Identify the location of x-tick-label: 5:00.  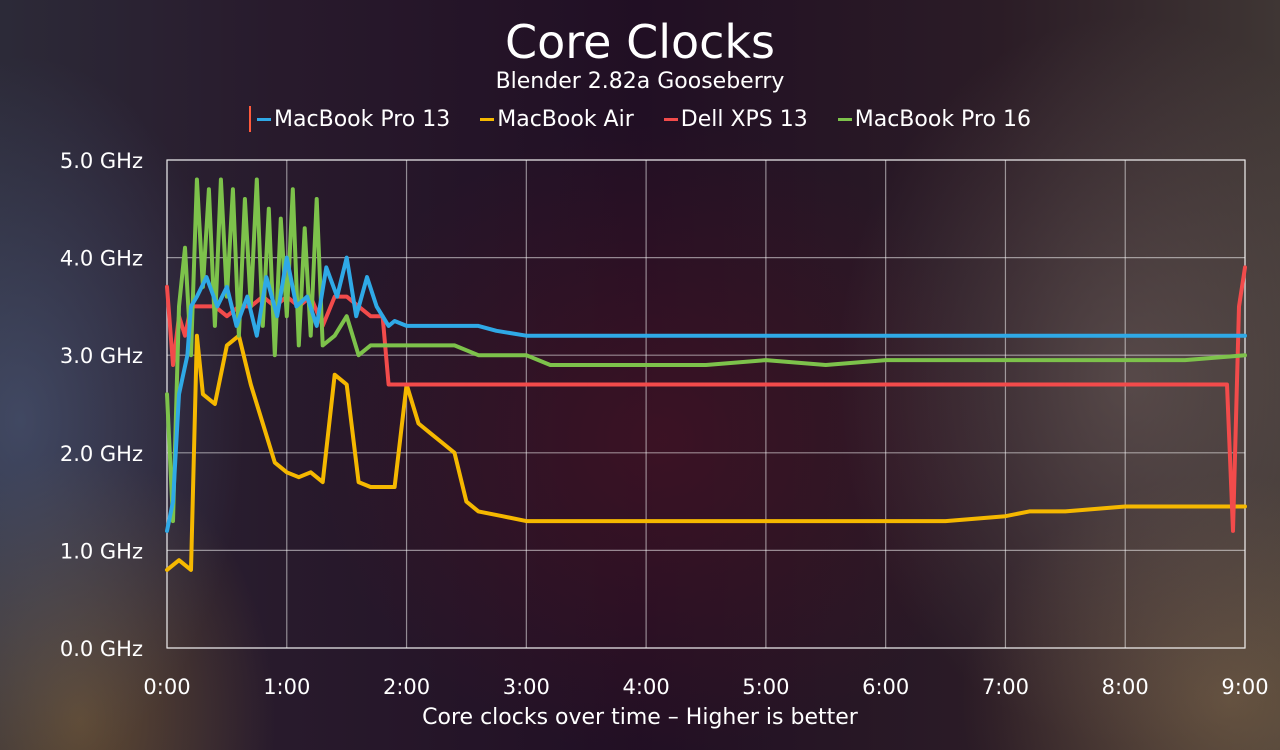
(765, 687).